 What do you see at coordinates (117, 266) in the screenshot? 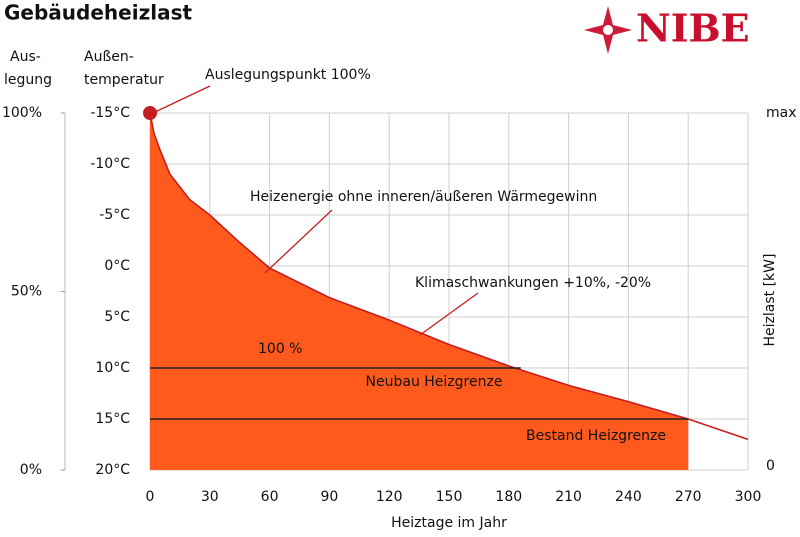
I see `y-tick-label: 0°C` at bounding box center [117, 266].